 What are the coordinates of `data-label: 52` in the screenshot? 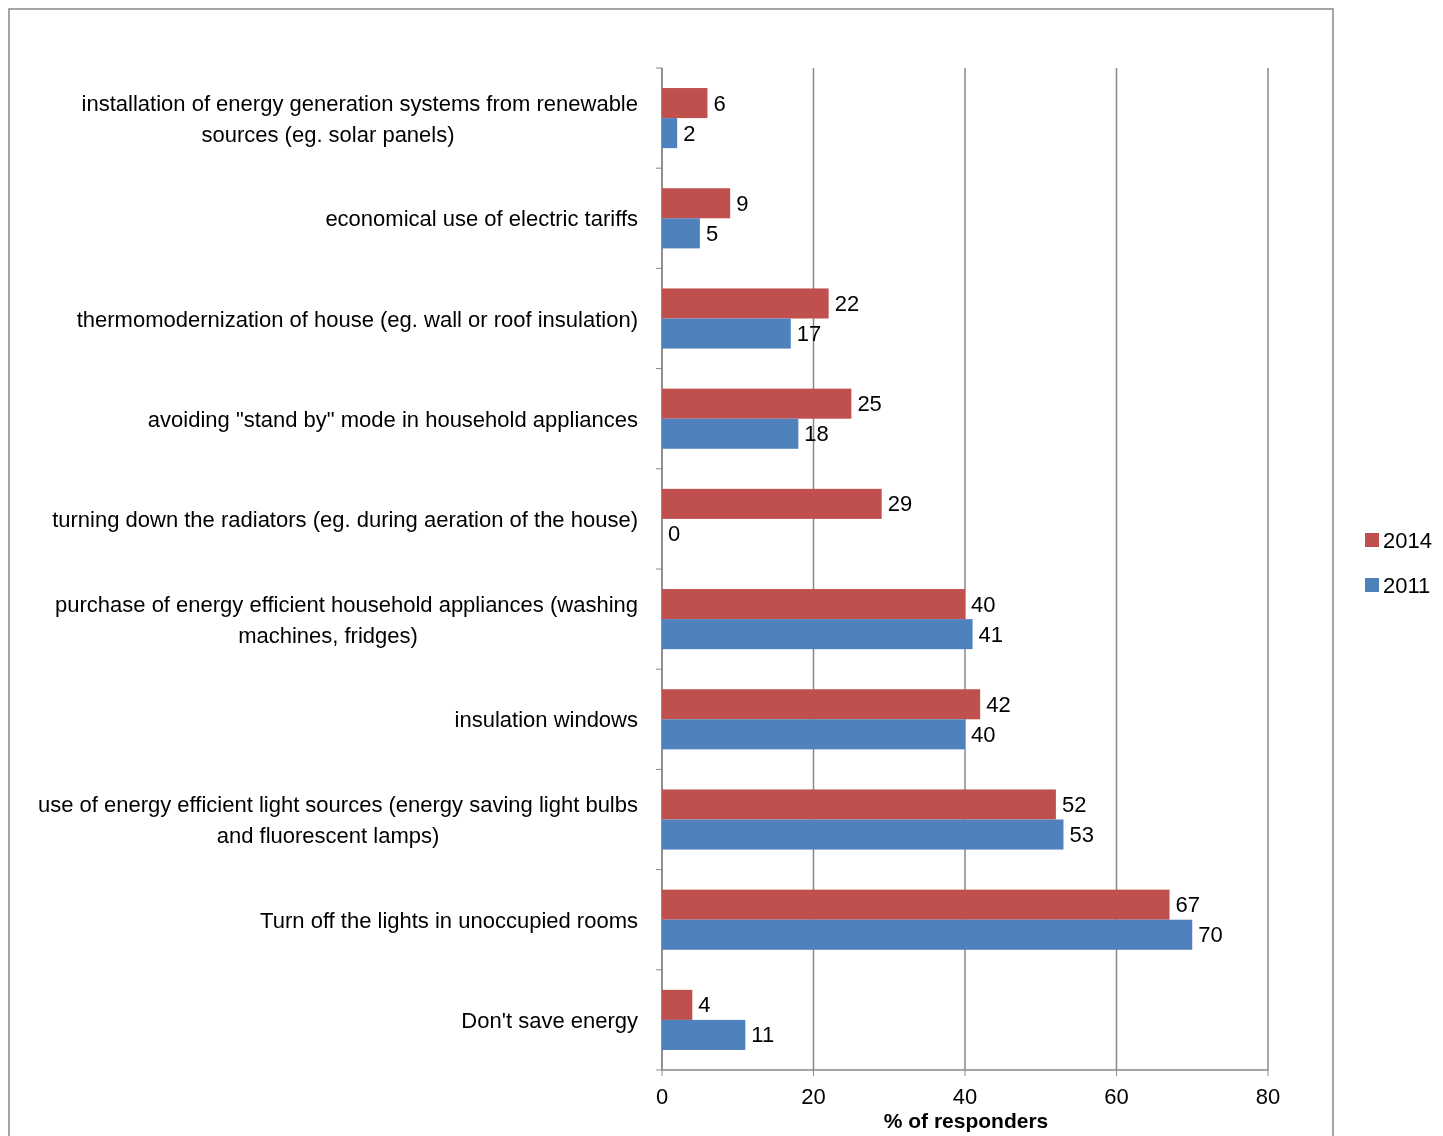 It's located at (1074, 804).